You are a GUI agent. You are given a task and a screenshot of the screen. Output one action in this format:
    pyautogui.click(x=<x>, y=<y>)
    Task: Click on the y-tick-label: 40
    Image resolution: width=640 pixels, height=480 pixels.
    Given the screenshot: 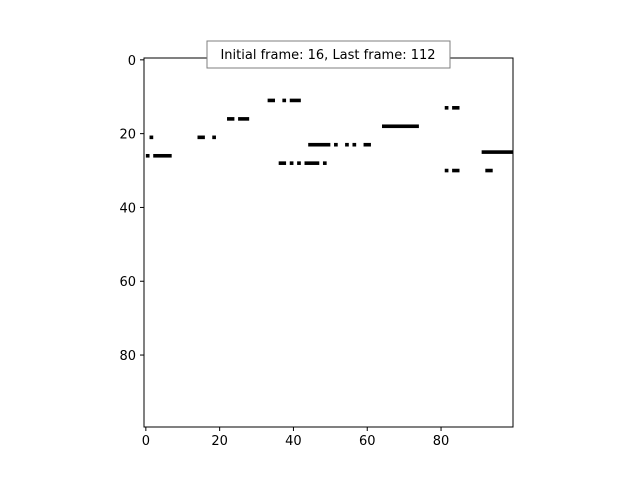 What is the action you would take?
    pyautogui.click(x=127, y=208)
    